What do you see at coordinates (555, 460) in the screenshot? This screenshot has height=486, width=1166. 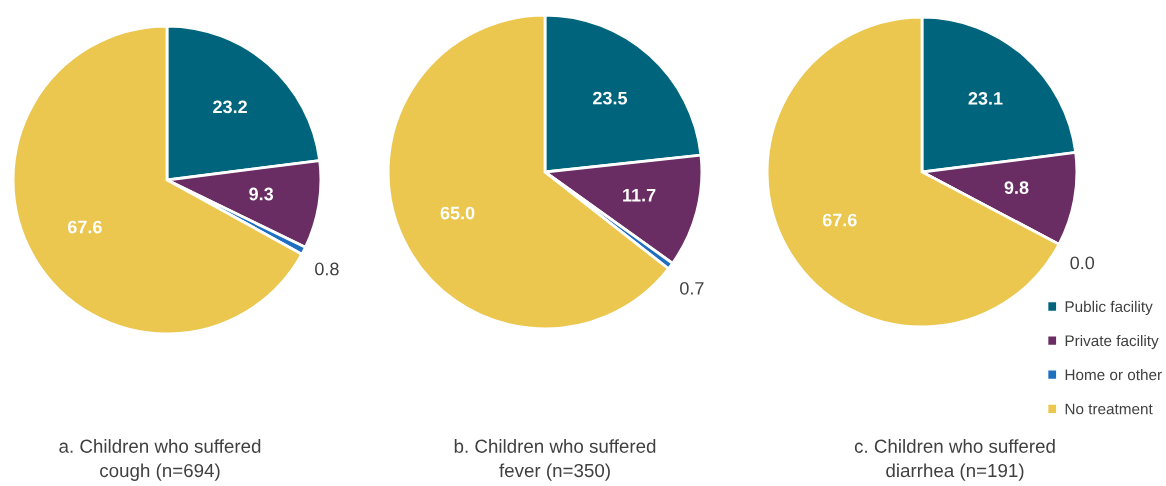 I see `text: b. Children who suffered fever (n=350)` at bounding box center [555, 460].